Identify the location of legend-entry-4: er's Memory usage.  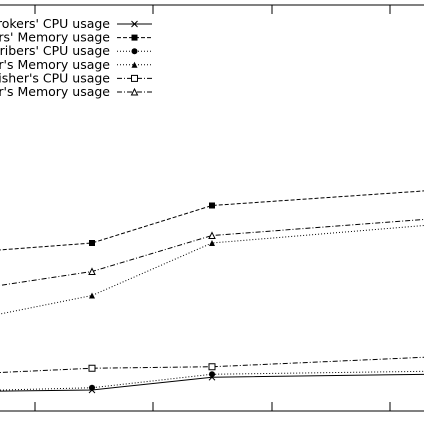
(76, 64).